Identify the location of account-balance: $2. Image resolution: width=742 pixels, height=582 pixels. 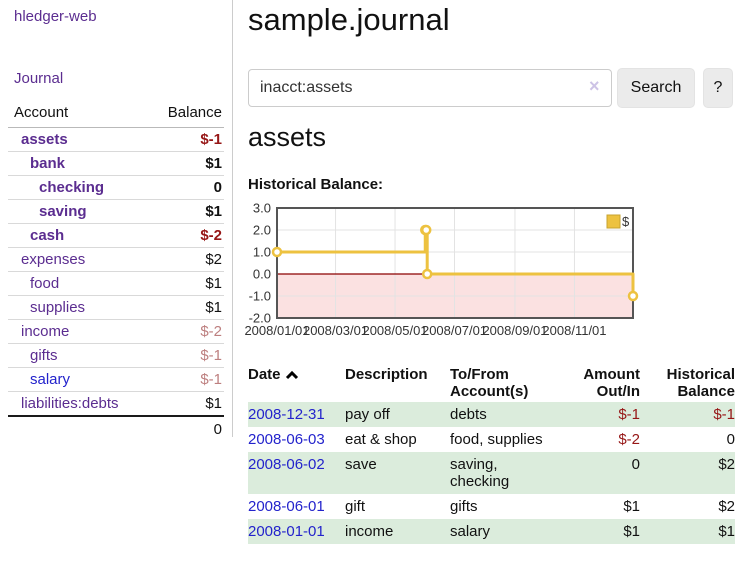
(185, 259).